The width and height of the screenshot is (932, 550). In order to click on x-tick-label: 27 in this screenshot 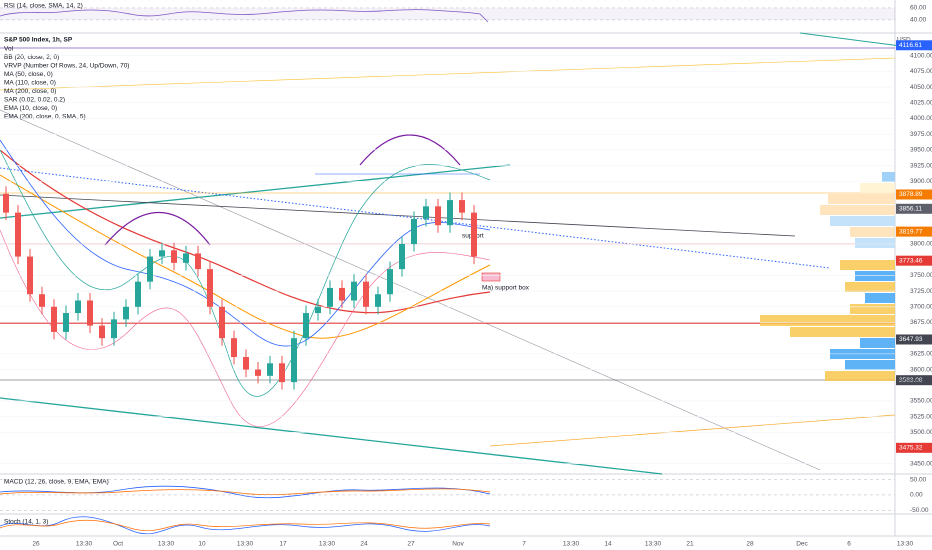, I will do `click(411, 544)`.